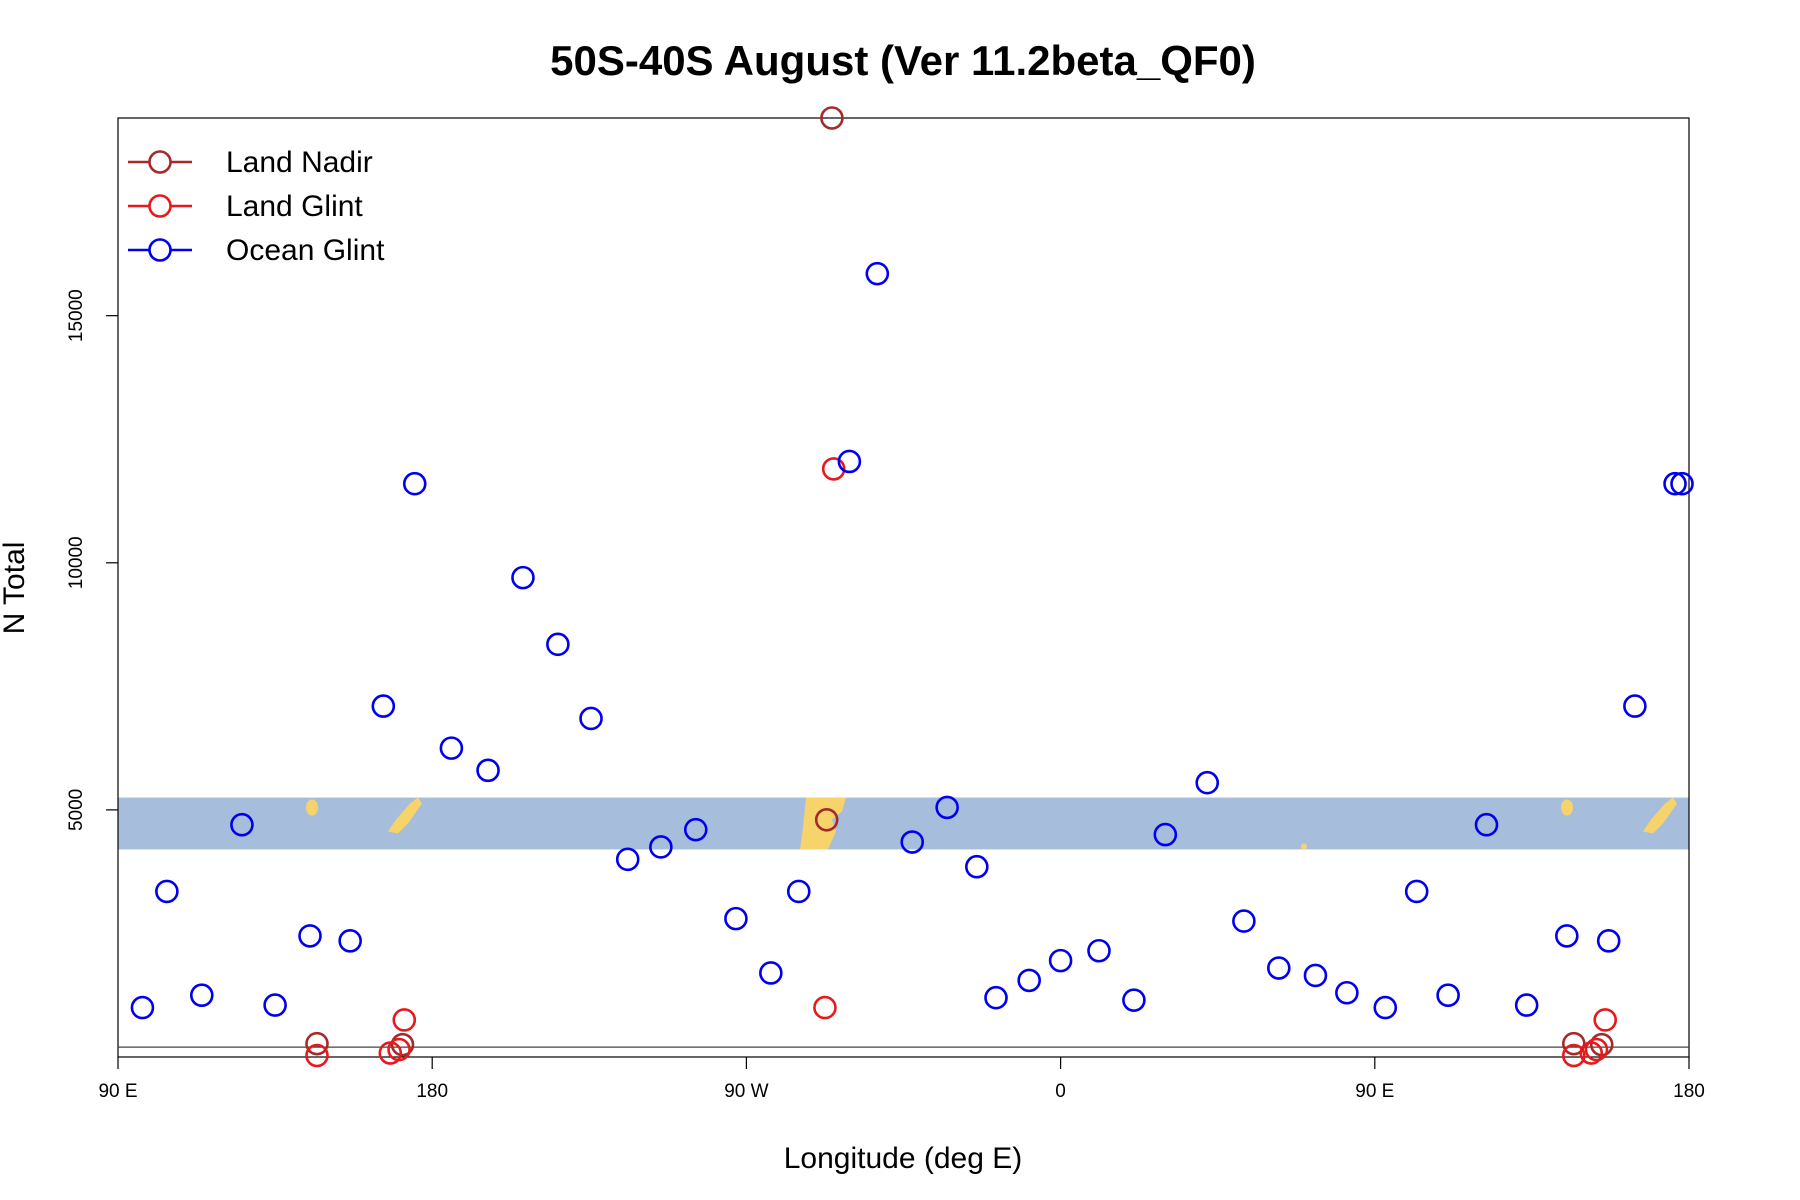 The width and height of the screenshot is (1800, 1200). I want to click on ocean-band, so click(903, 823).